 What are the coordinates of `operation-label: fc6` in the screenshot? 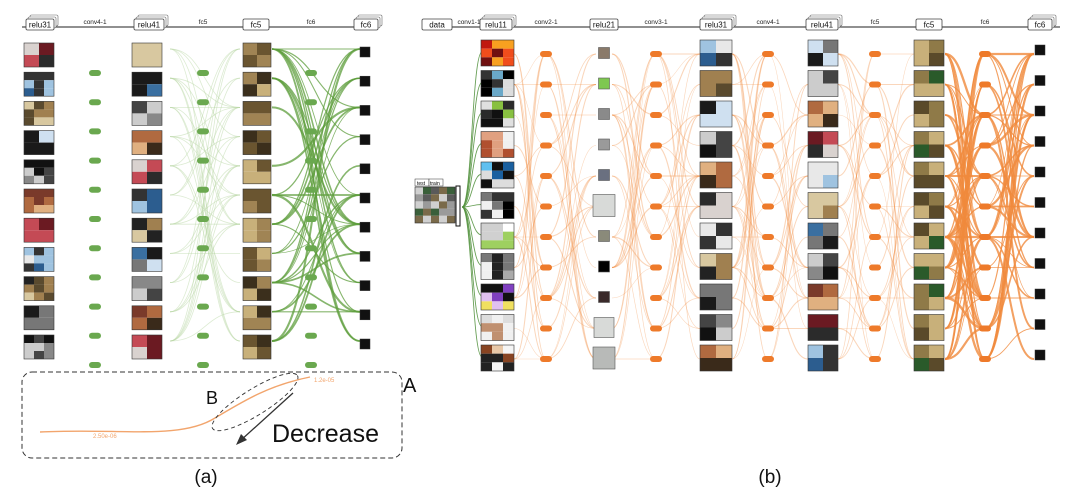 It's located at (985, 22).